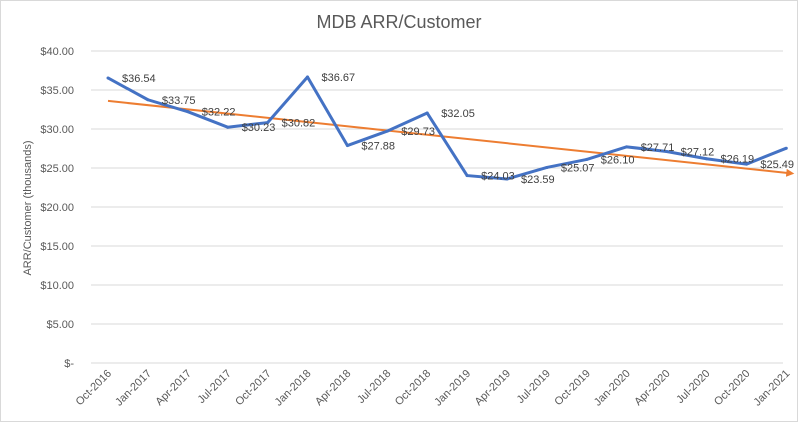  I want to click on data-label: $30.23, so click(259, 128).